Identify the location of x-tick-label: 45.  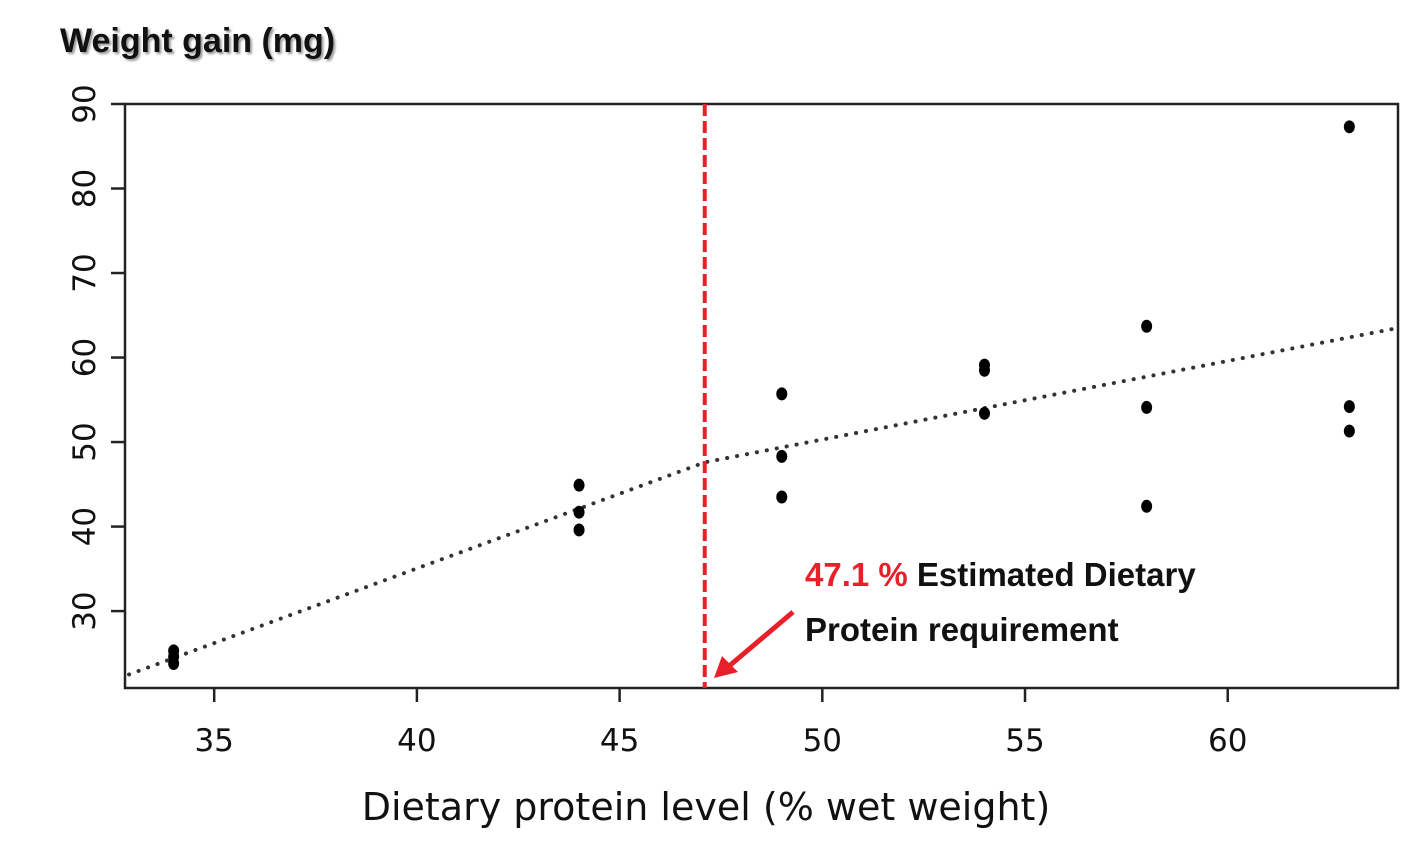
(619, 741).